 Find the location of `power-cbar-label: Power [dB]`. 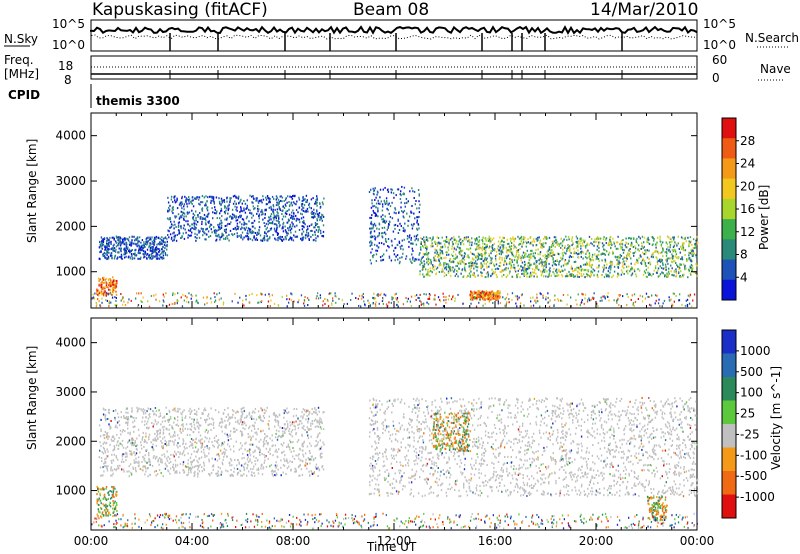

power-cbar-label: Power [dB] is located at coordinates (764, 217).